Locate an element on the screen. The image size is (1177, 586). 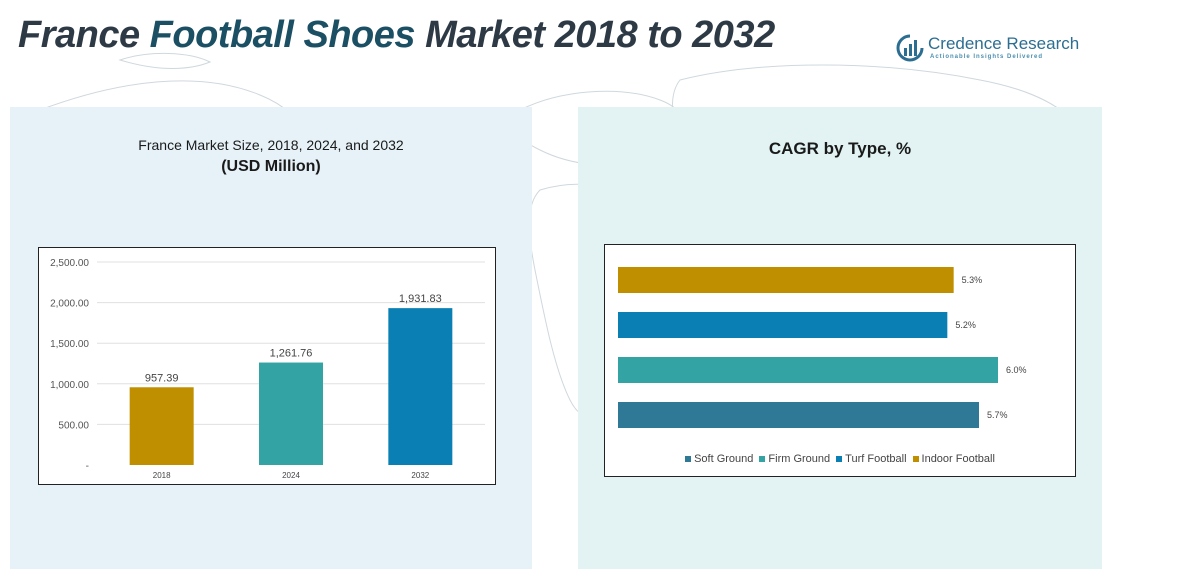
legend-item: Turf Football is located at coordinates (871, 459).